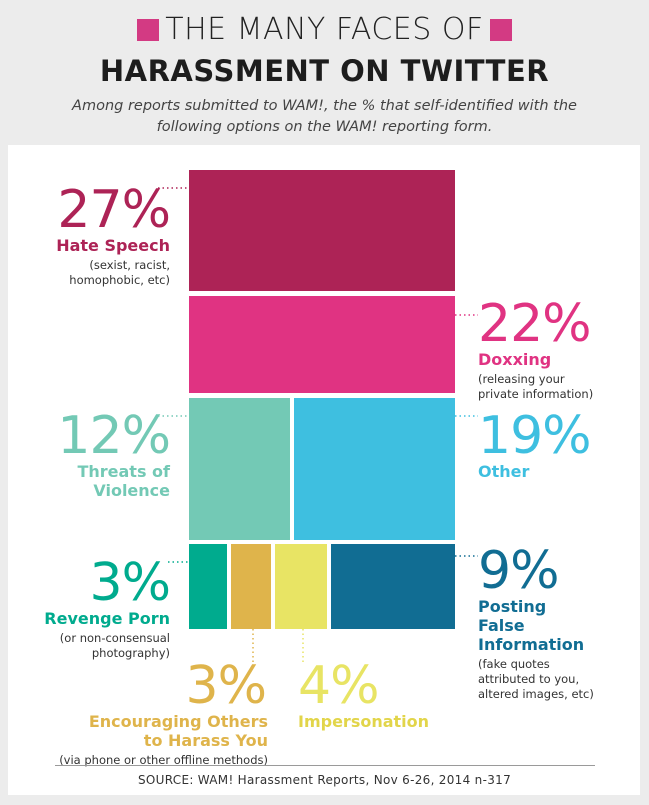  Describe the element at coordinates (114, 210) in the screenshot. I see `value-label: 27%` at that location.